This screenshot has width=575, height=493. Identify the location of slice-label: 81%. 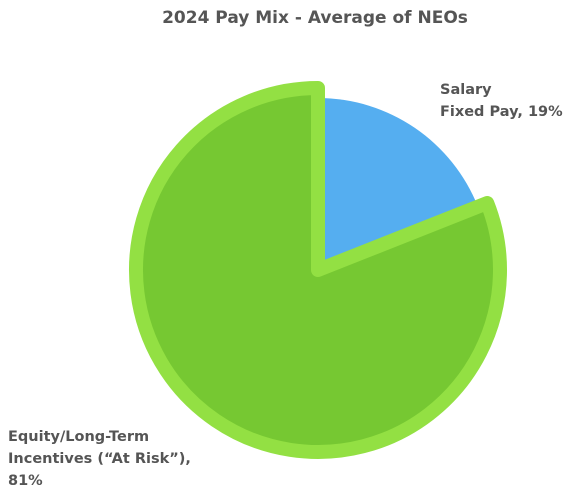
(25, 481).